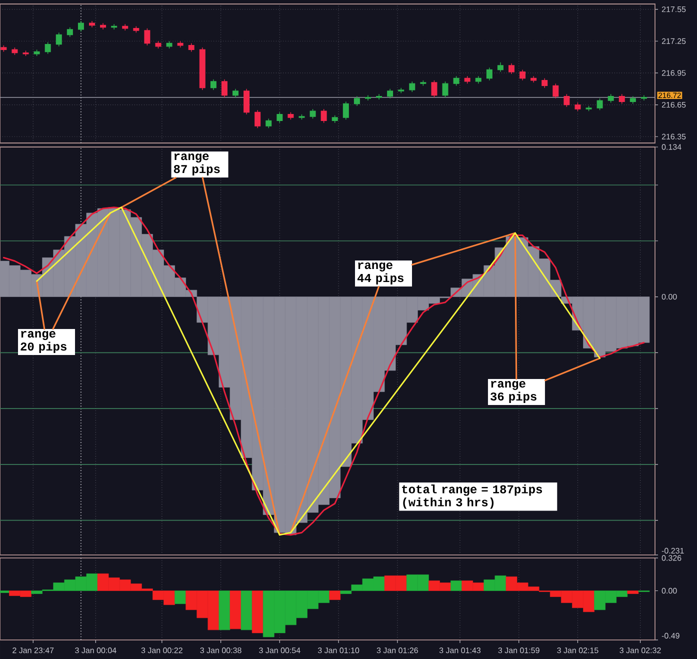 The width and height of the screenshot is (697, 659). Describe the element at coordinates (673, 551) in the screenshot. I see `y-tick-label: -0.231` at that location.